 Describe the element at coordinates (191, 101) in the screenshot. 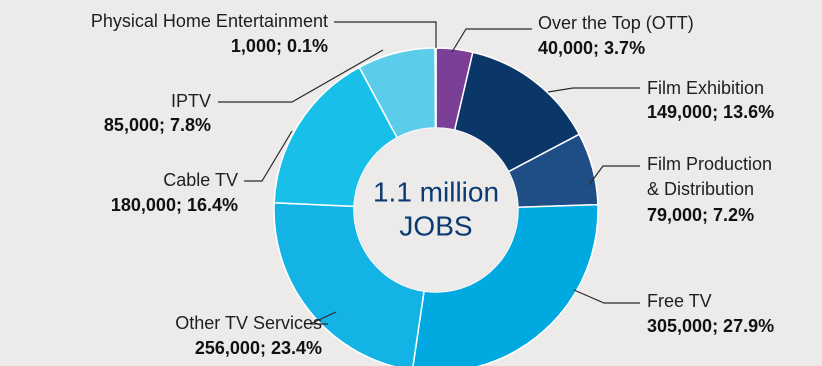

I see `slice-label-name-iptv: IPTV` at that location.